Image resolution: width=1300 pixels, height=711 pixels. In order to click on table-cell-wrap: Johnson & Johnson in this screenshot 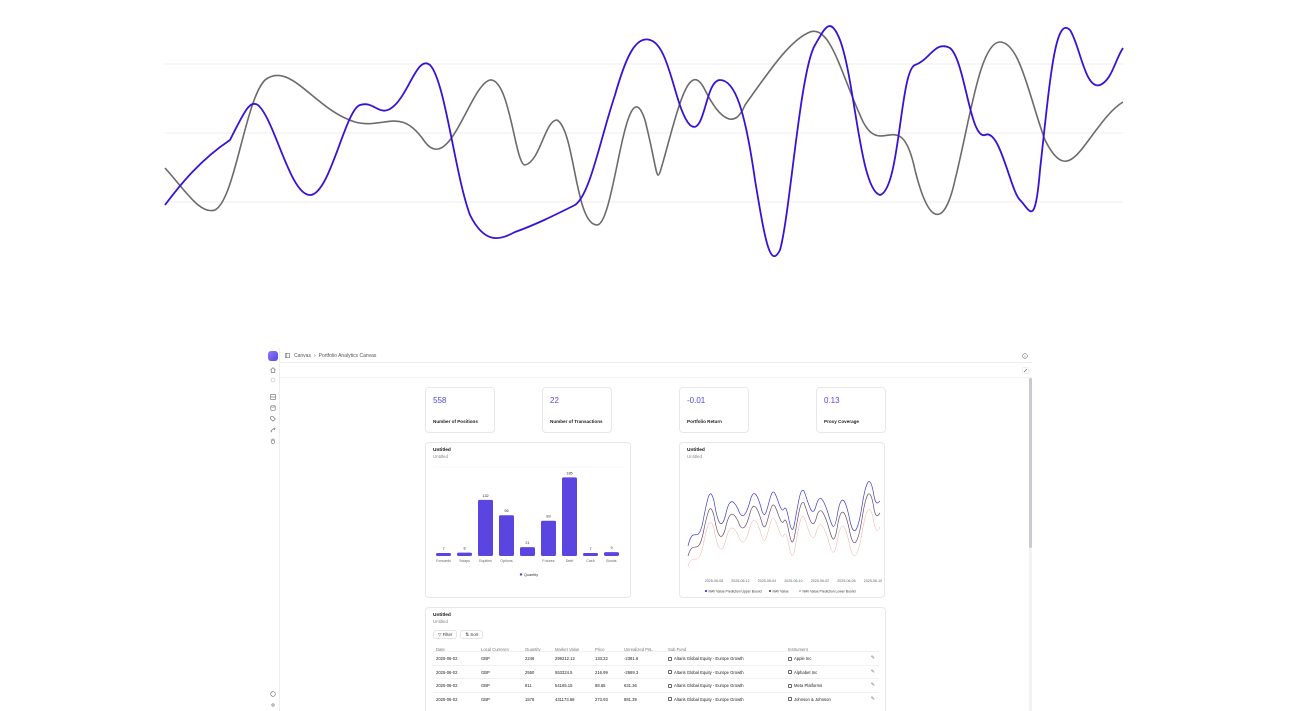, I will do `click(809, 699)`.